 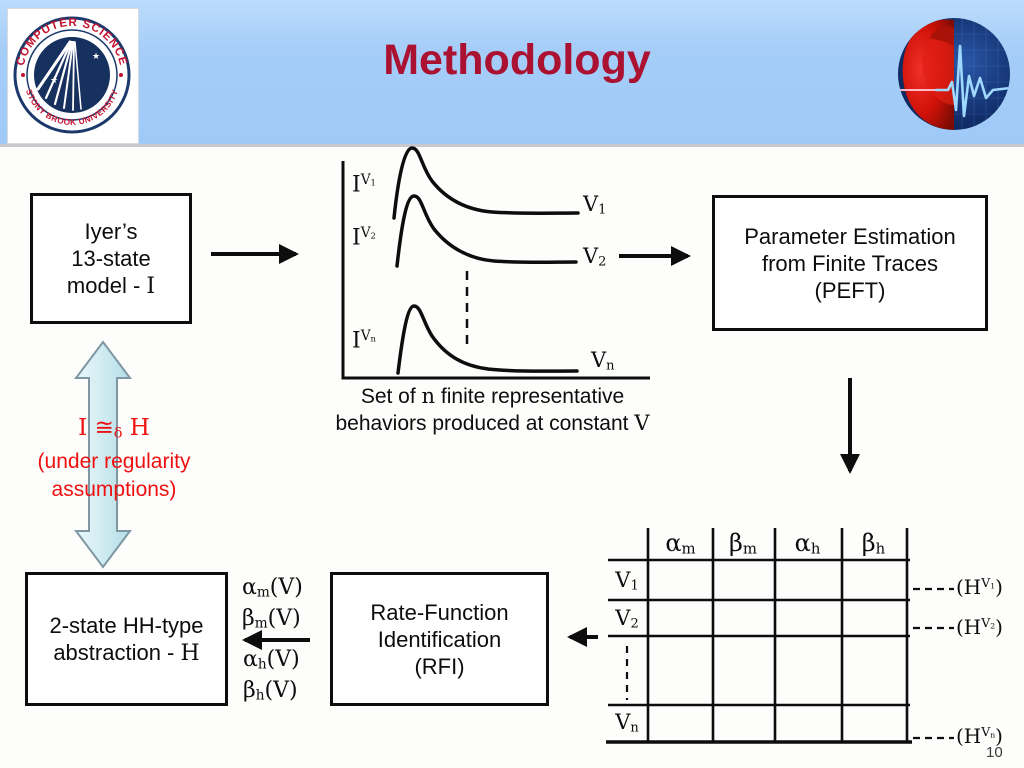 What do you see at coordinates (850, 236) in the screenshot?
I see `peft-line1: Parameter Estimation` at bounding box center [850, 236].